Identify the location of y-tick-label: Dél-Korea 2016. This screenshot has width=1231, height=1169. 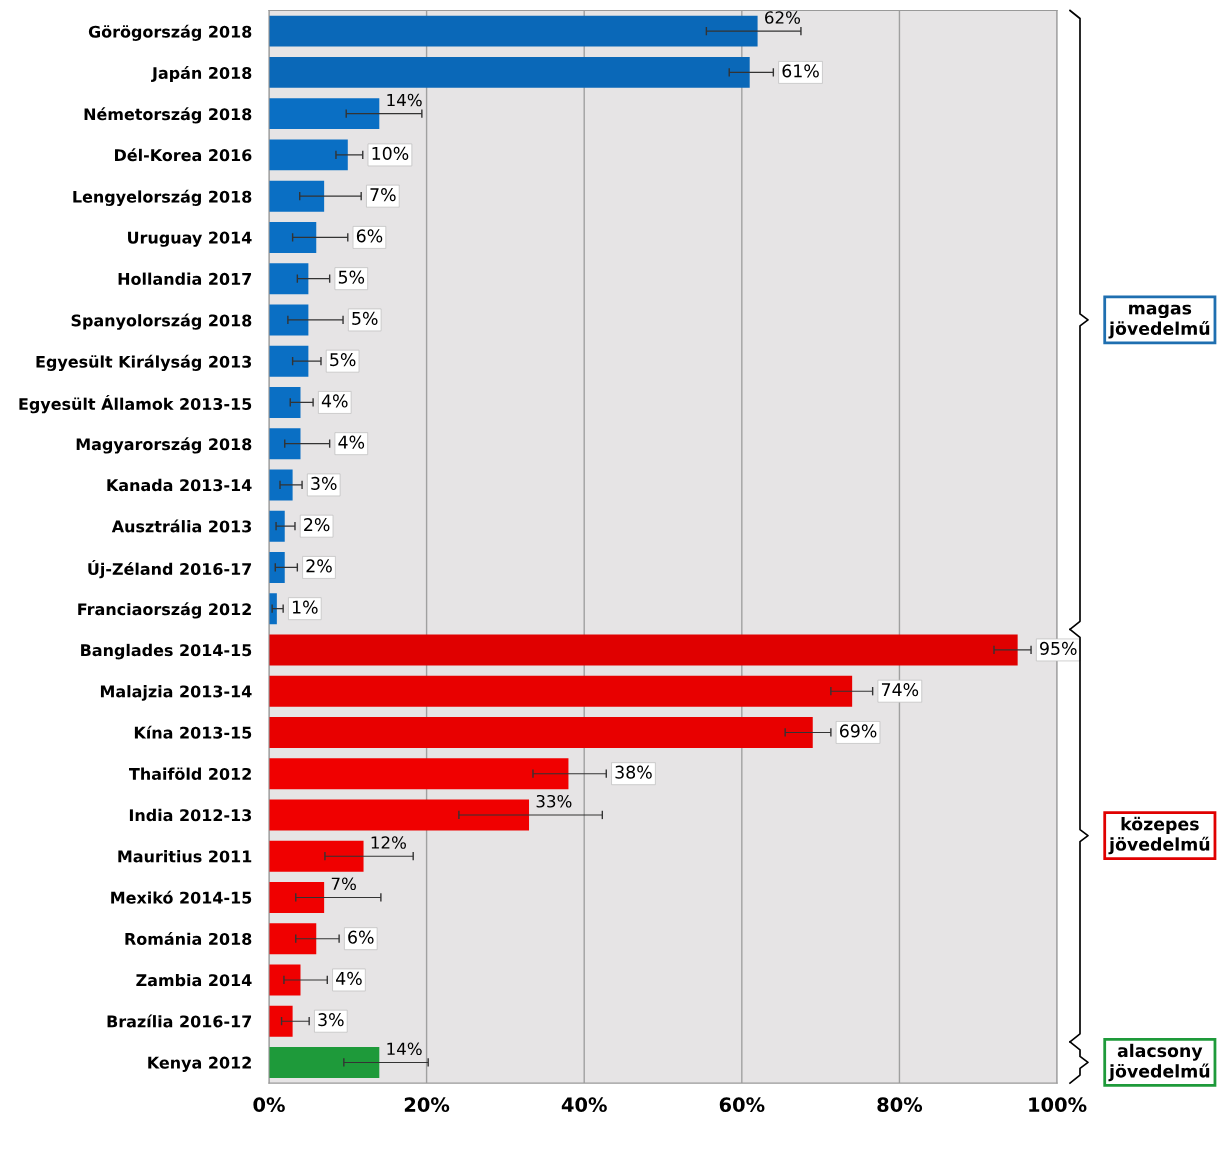
(183, 155).